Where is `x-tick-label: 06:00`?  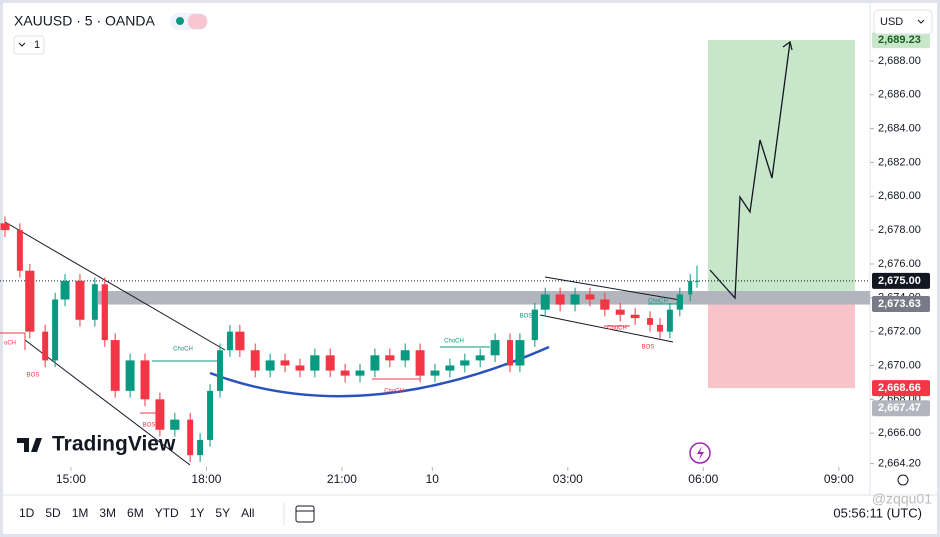 x-tick-label: 06:00 is located at coordinates (703, 479).